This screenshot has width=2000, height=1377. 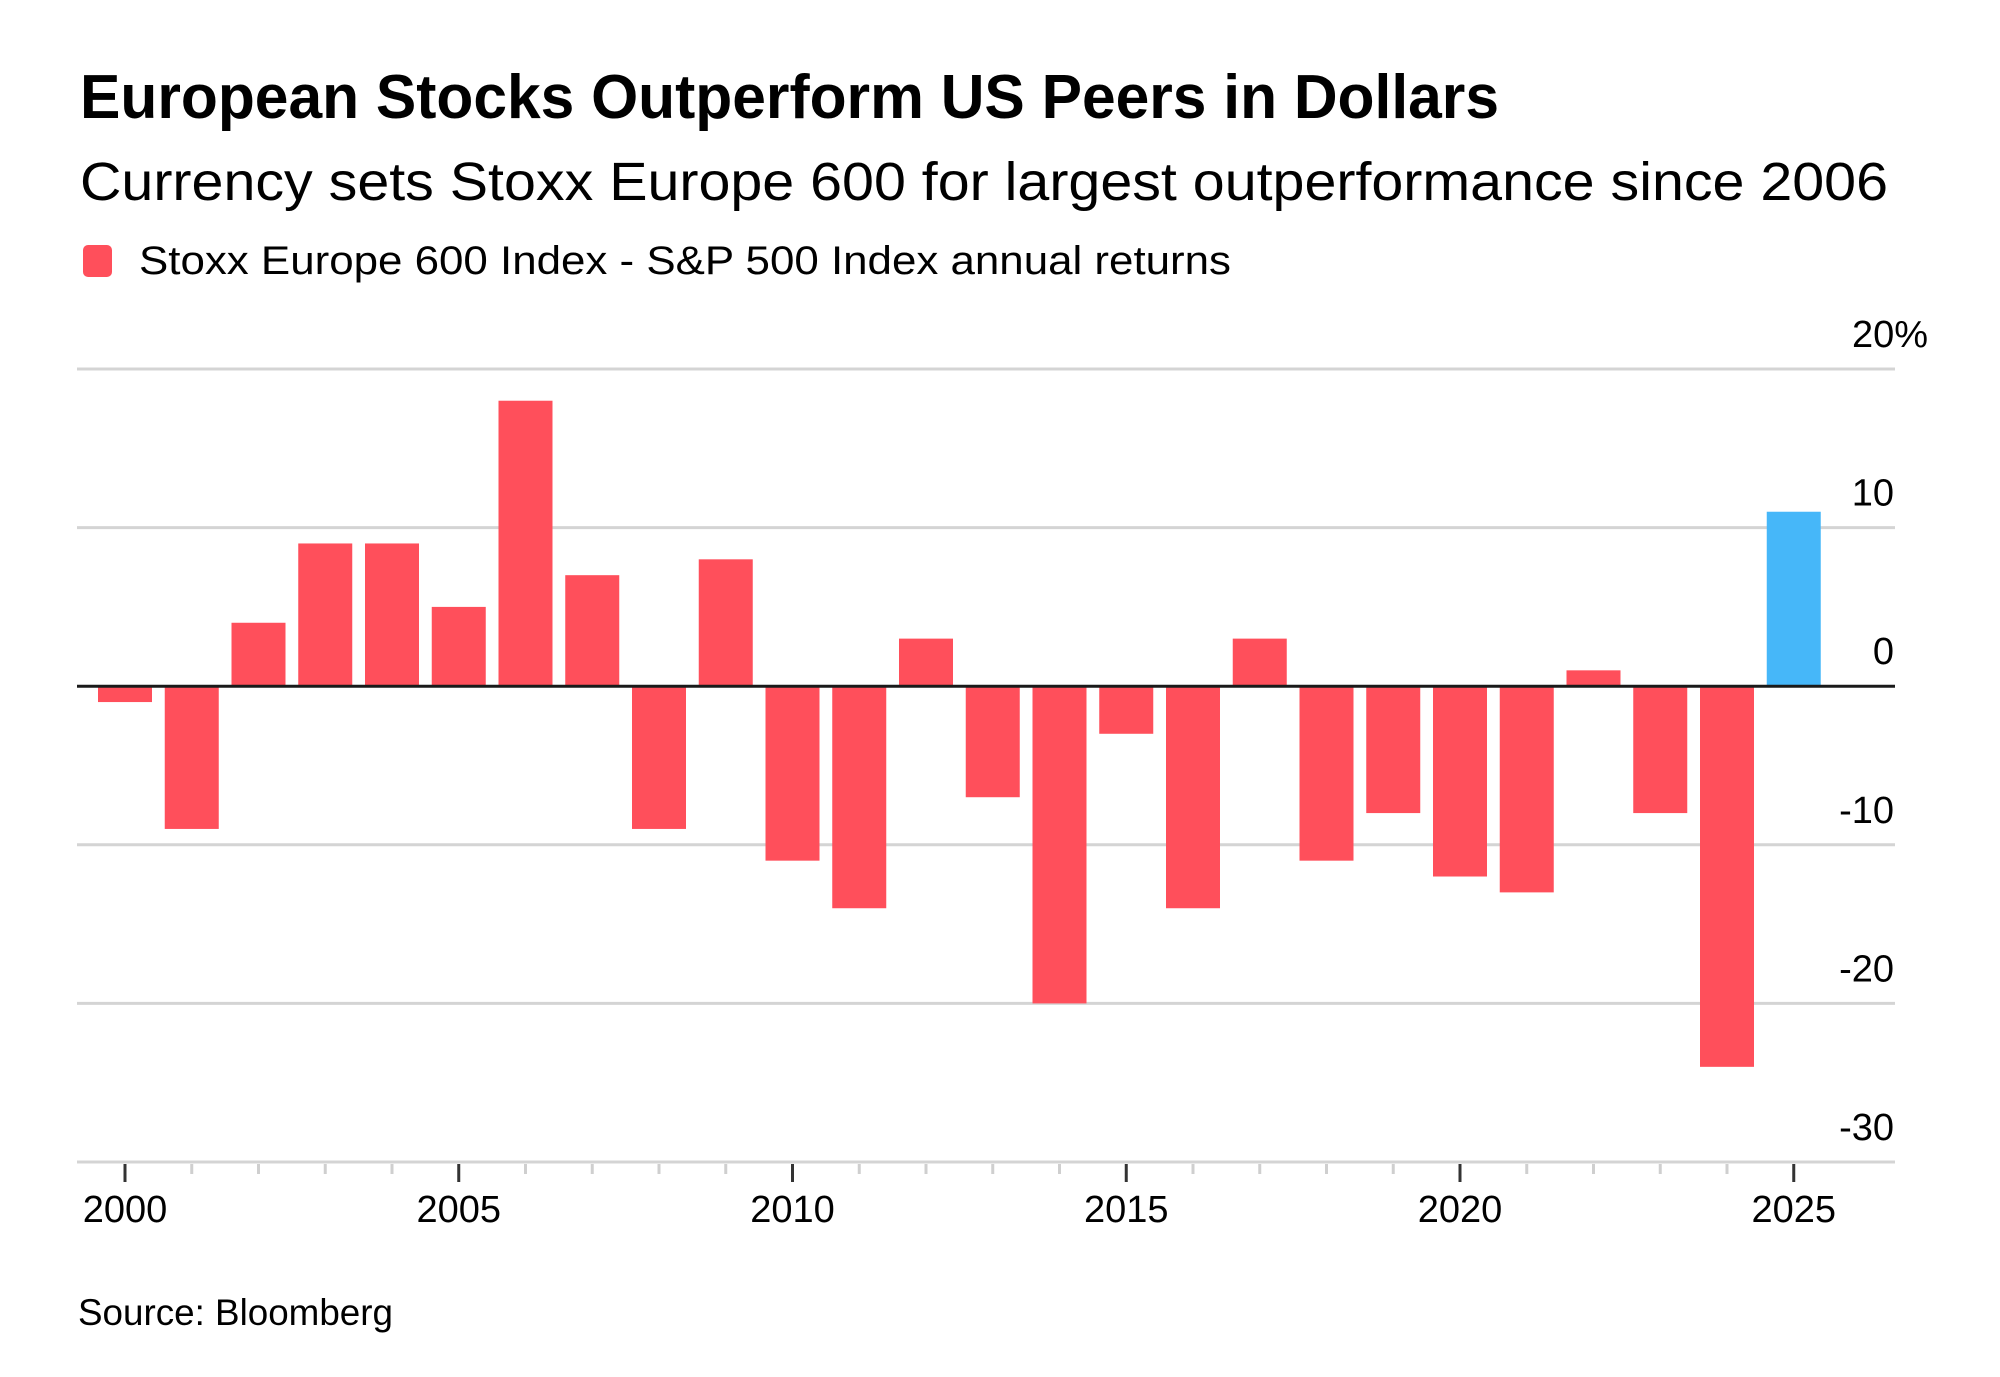 I want to click on bar-2023, so click(x=1660, y=750).